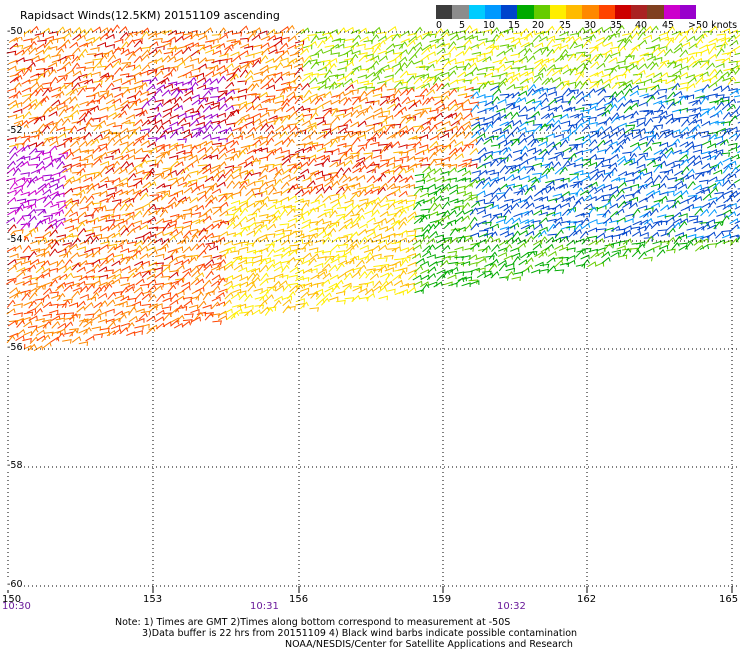 The width and height of the screenshot is (740, 650). I want to click on colorbar-segment, so click(509, 12).